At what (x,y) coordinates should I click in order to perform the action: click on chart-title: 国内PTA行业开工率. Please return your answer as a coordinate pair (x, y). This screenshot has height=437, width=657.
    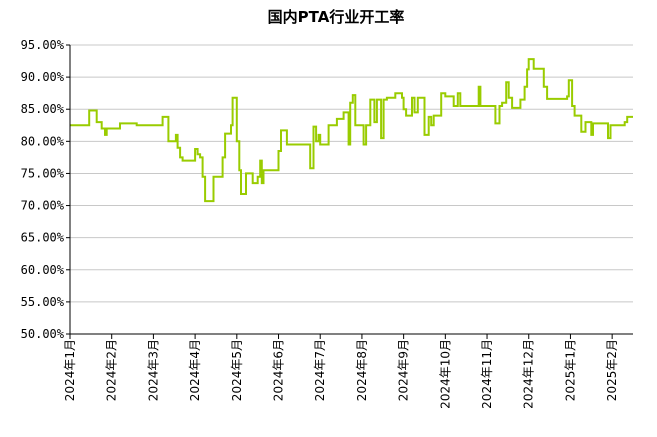
    Looking at the image, I should click on (336, 17).